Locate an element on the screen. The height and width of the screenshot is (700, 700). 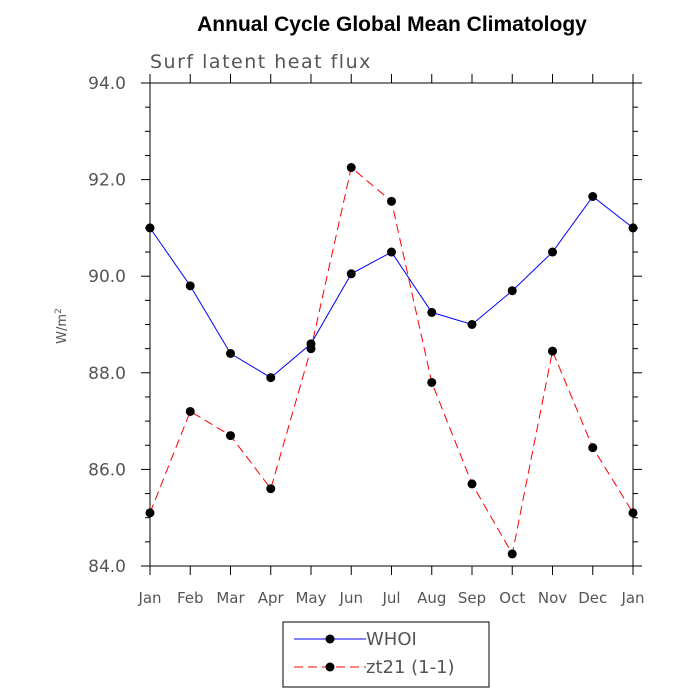
x-tick-label: Sep is located at coordinates (472, 598).